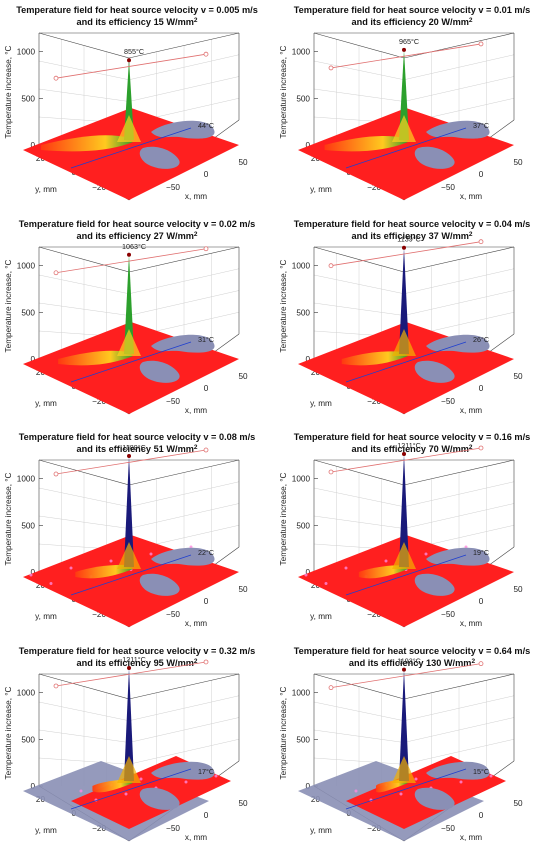 This screenshot has width=550, height=854. I want to click on panel-title-line2: and its efficiency 27 W/mm2, so click(136, 236).